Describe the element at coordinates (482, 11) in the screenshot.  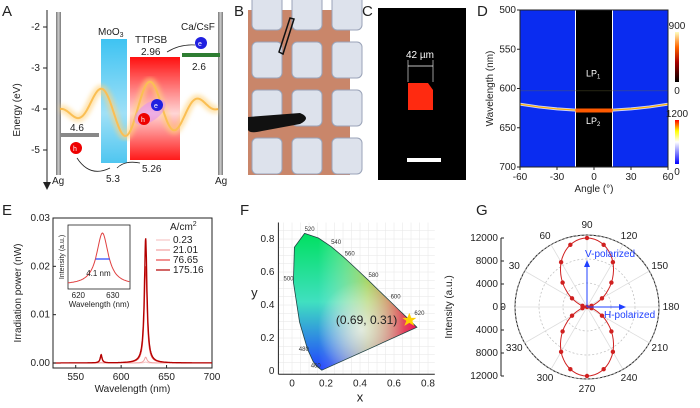
I see `panel-label-d: D` at that location.